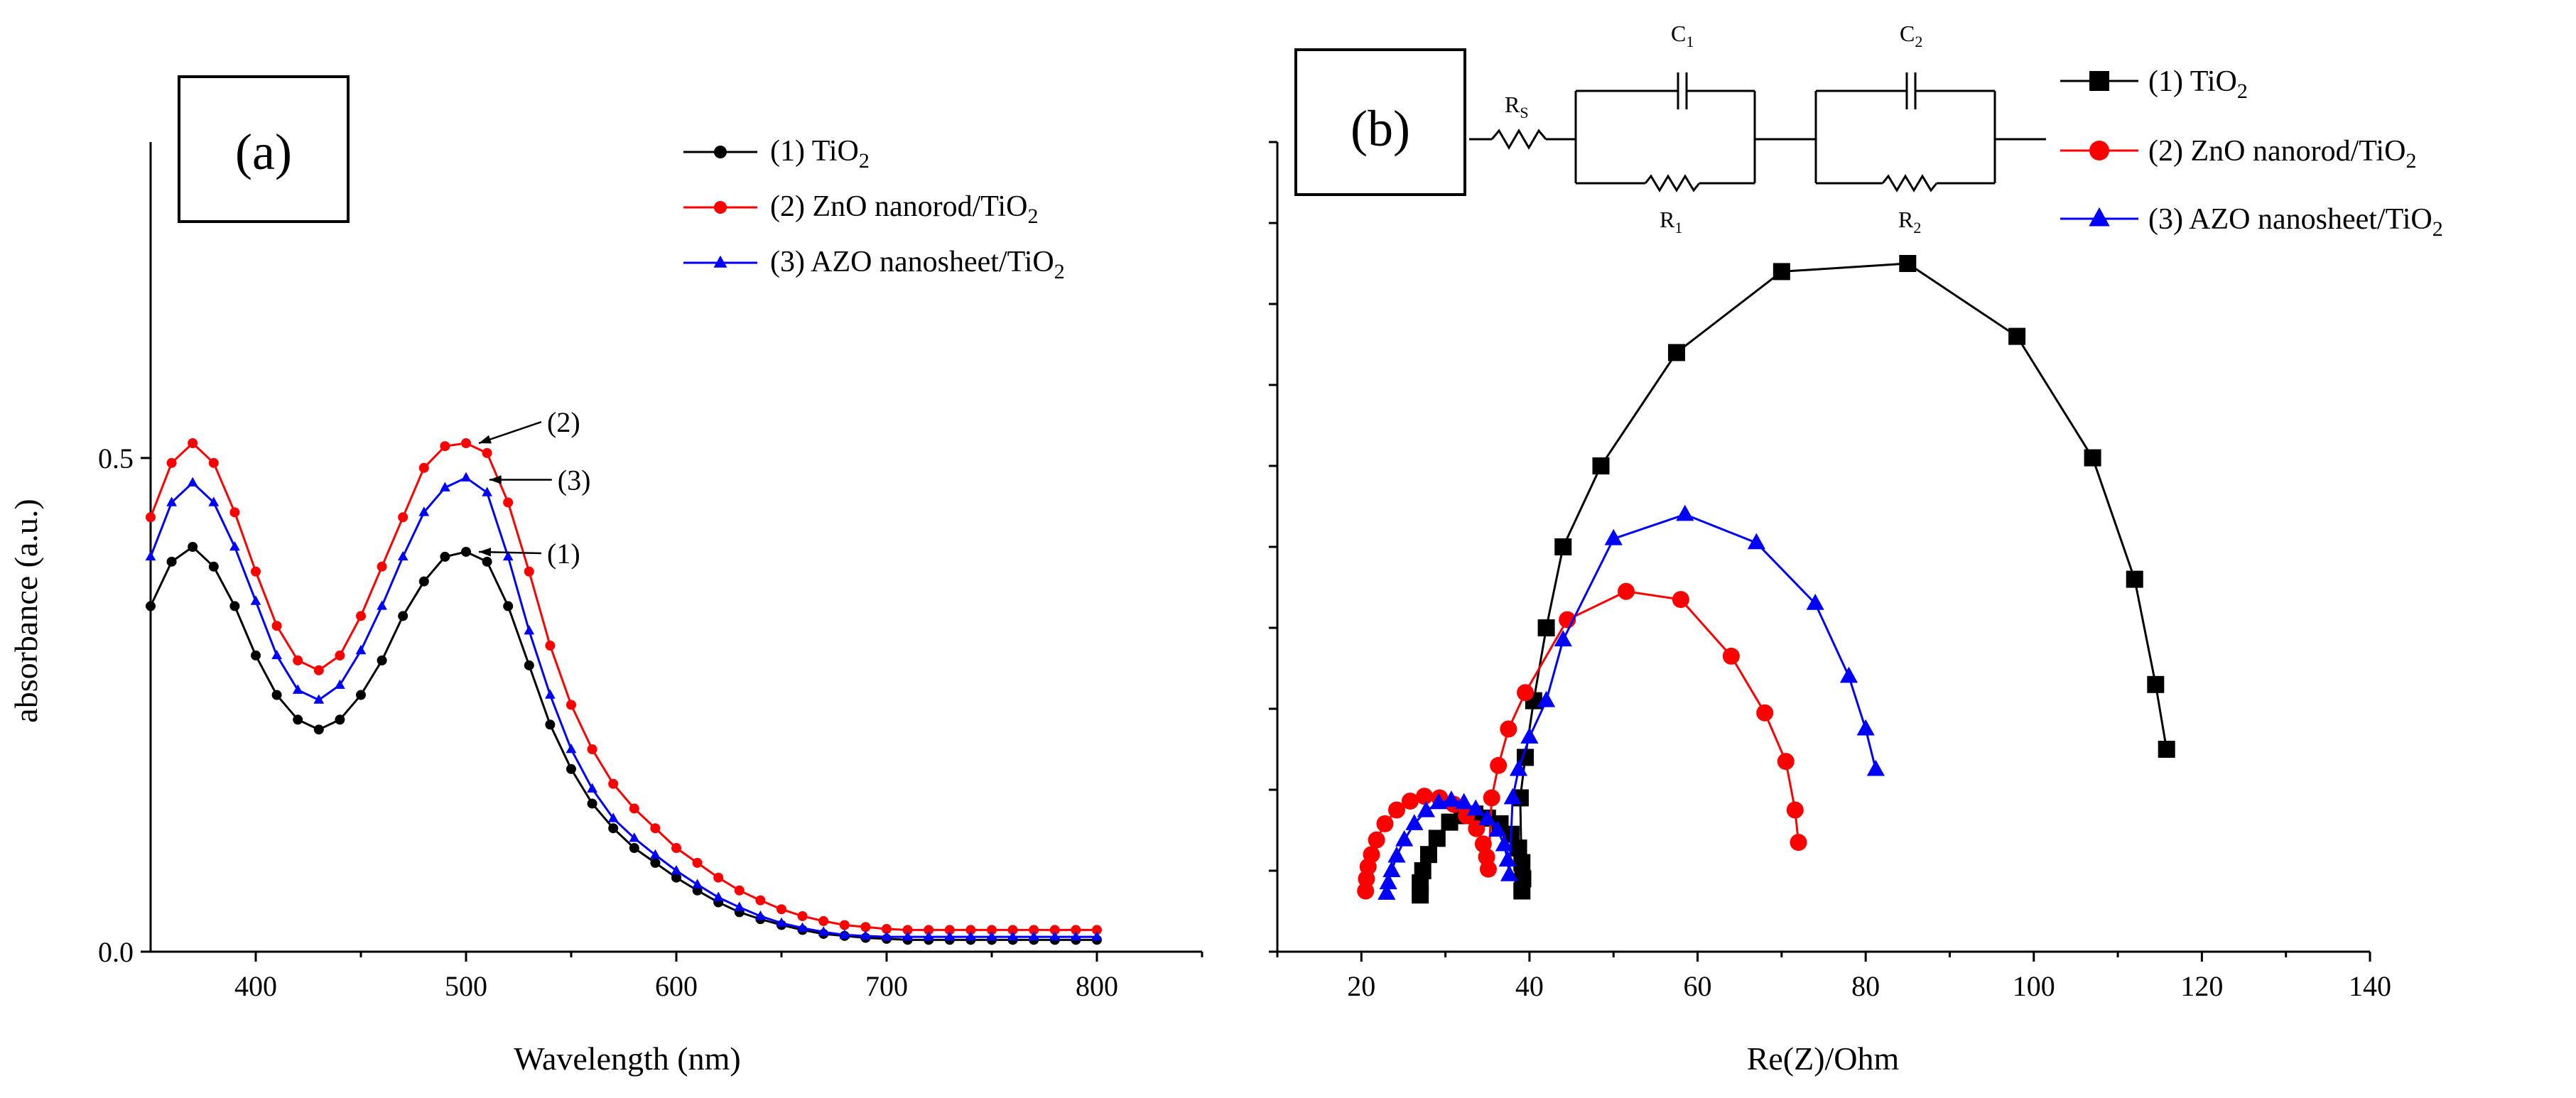 This screenshot has width=2576, height=1098. What do you see at coordinates (1911, 35) in the screenshot?
I see `circuit-label-c2: C2` at bounding box center [1911, 35].